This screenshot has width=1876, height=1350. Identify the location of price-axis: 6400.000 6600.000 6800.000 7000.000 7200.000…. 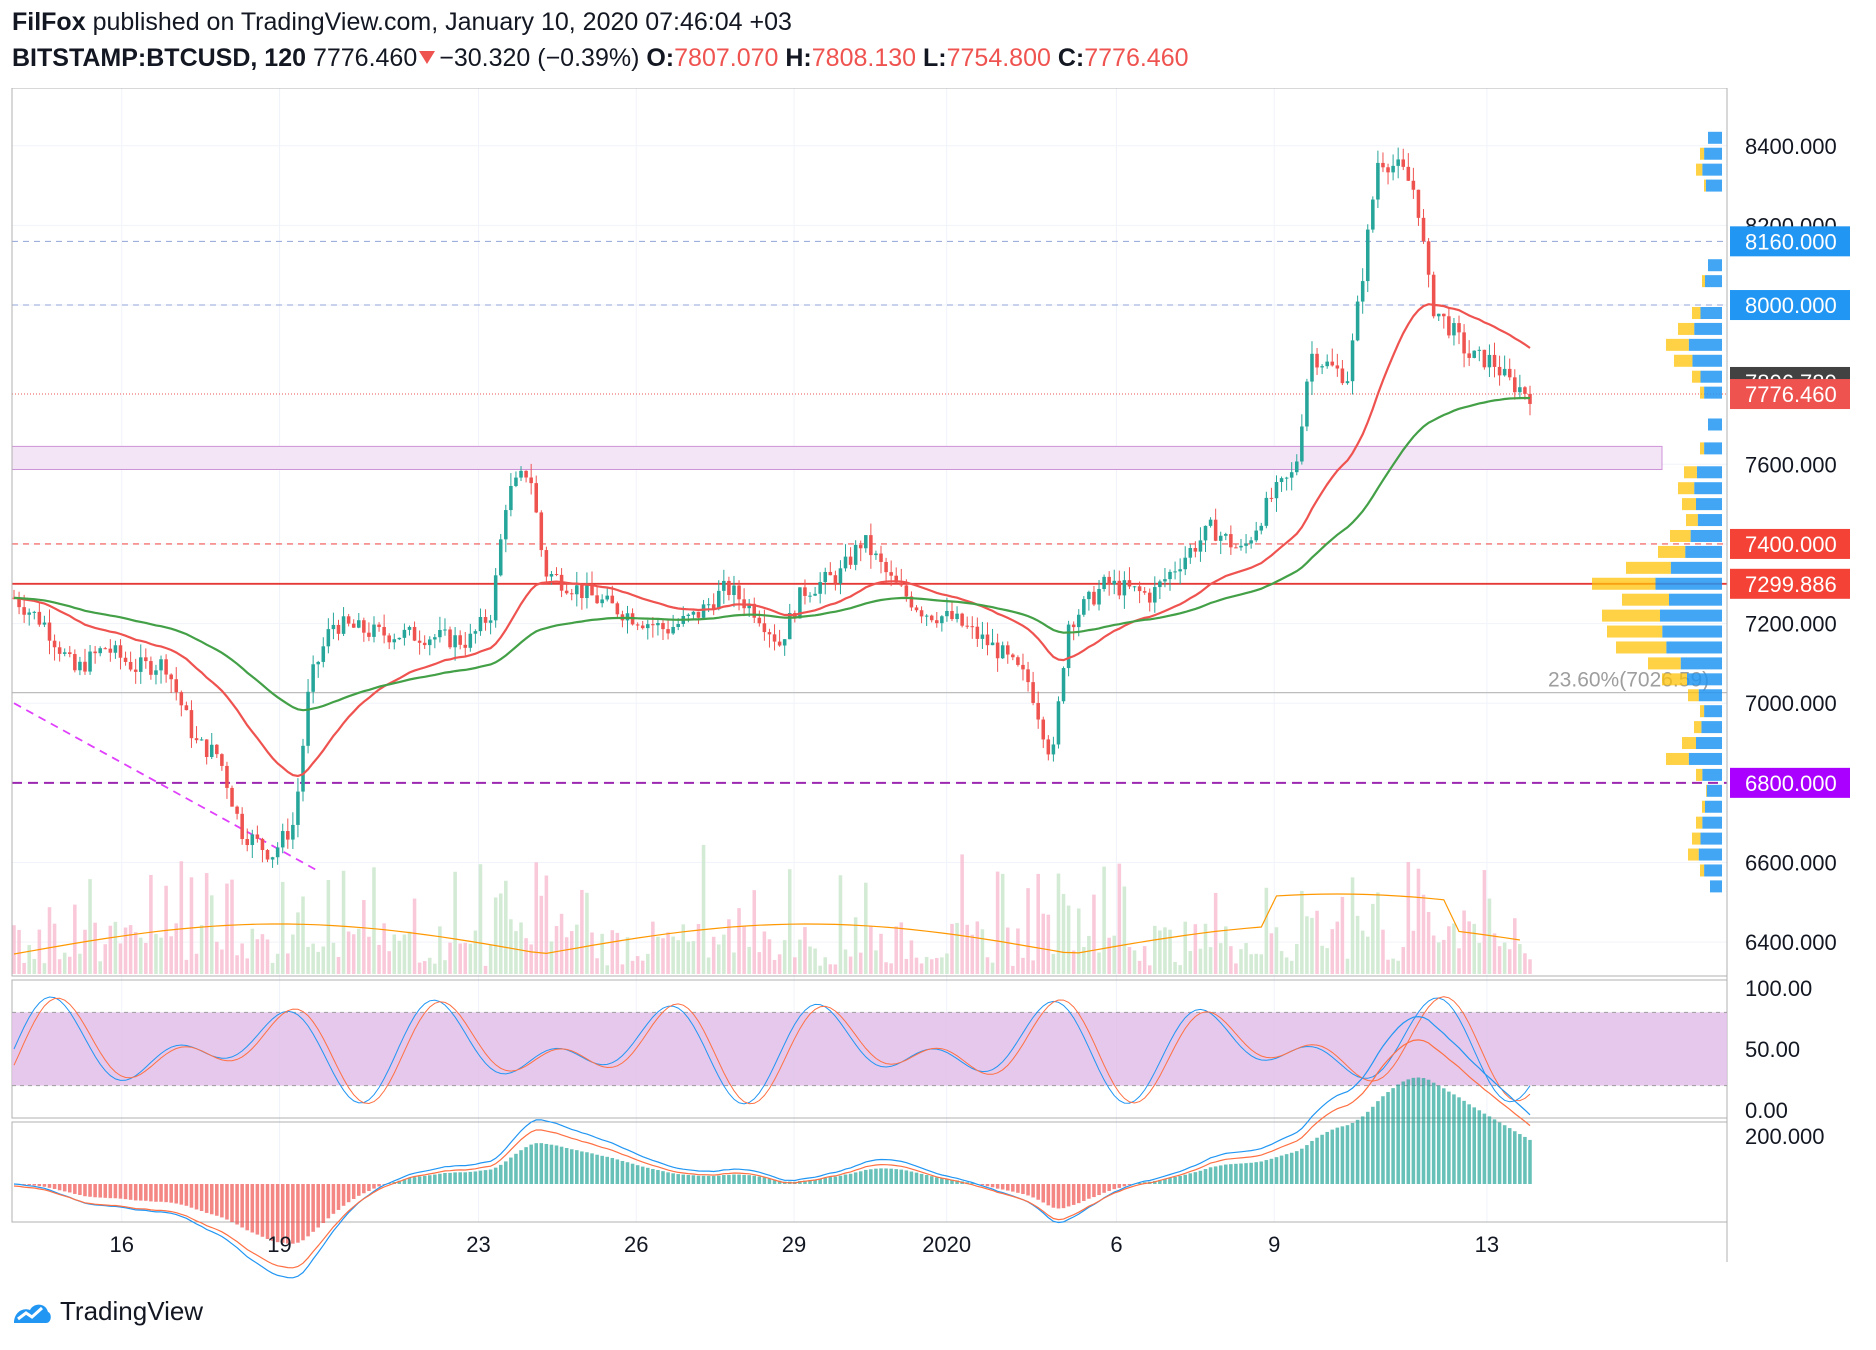
(1790, 544).